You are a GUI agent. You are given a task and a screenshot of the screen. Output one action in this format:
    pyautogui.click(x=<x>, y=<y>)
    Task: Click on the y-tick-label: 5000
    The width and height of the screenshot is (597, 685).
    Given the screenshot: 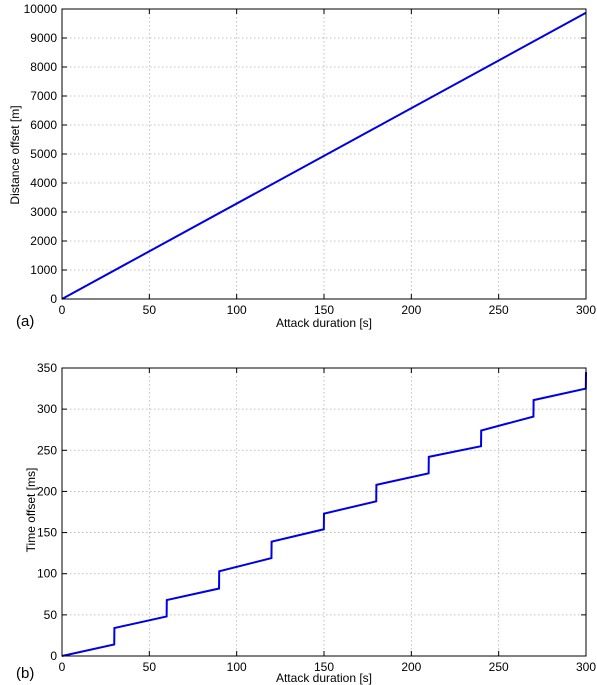 What is the action you would take?
    pyautogui.click(x=43, y=154)
    